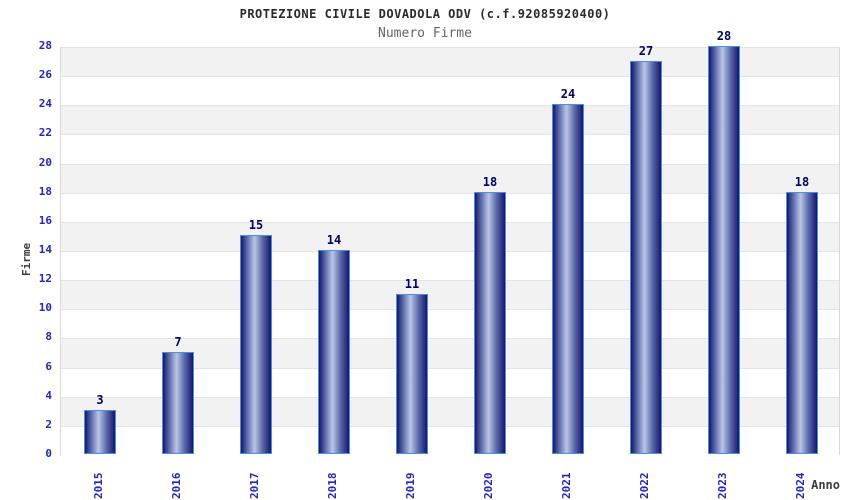 The height and width of the screenshot is (500, 850). Describe the element at coordinates (48, 424) in the screenshot. I see `y-tick-label: 2` at that location.